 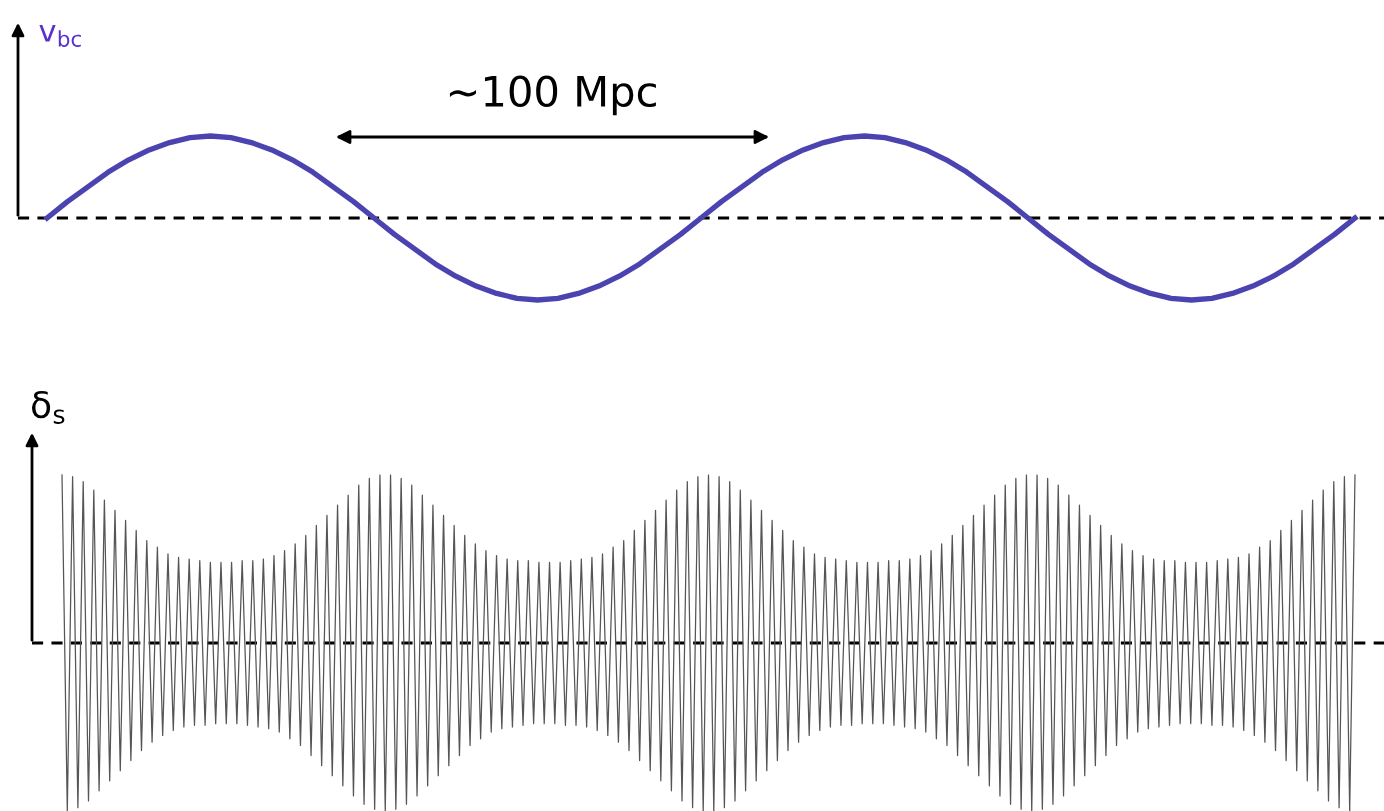 What do you see at coordinates (552, 95) in the screenshot?
I see `text: ~100 Mpc` at bounding box center [552, 95].